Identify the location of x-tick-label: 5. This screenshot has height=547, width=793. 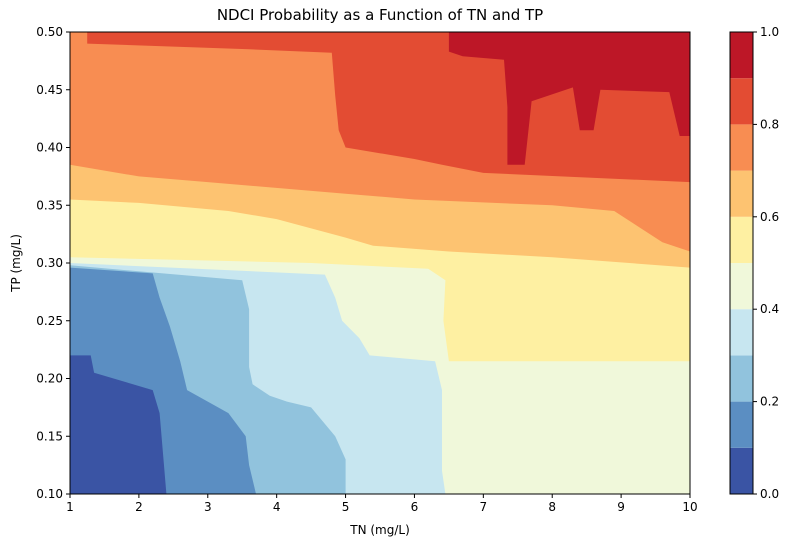
(346, 507).